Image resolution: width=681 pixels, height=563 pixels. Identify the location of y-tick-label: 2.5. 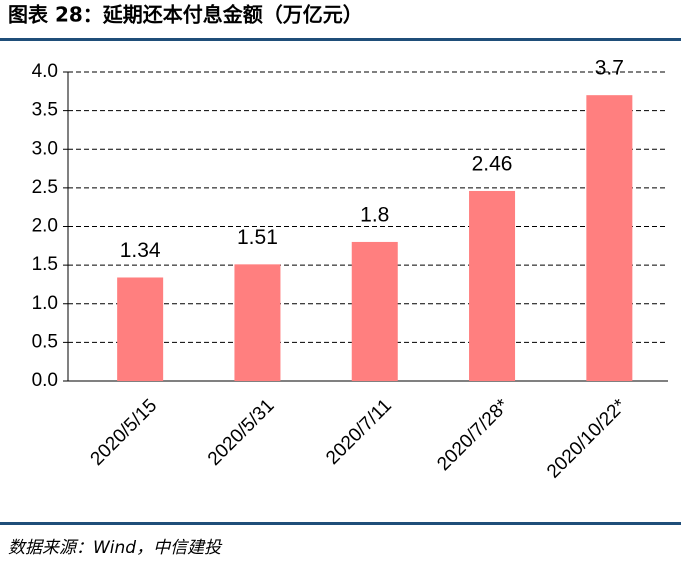
(45, 187).